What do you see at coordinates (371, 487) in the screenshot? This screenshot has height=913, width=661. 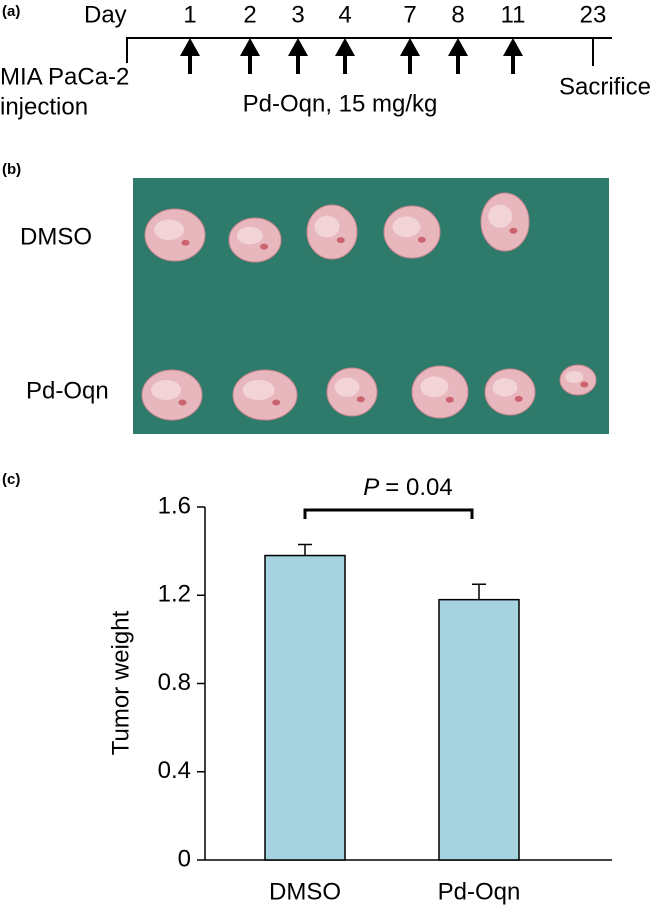 I see `p-symbol: P` at bounding box center [371, 487].